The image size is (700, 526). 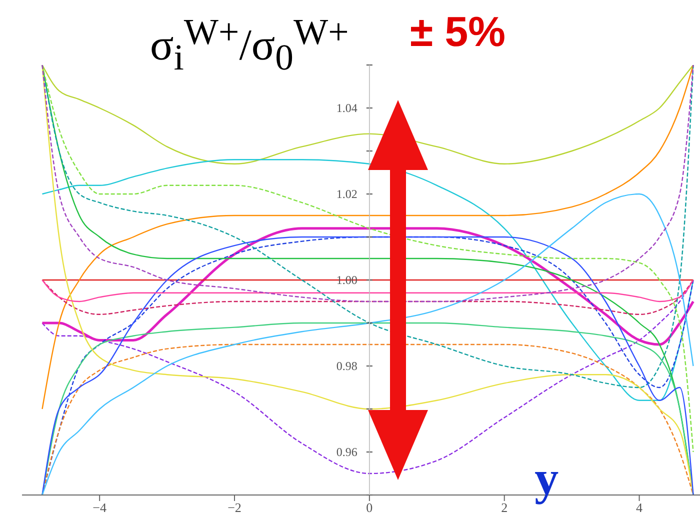 What do you see at coordinates (235, 508) in the screenshot?
I see `x-tick-label: −2` at bounding box center [235, 508].